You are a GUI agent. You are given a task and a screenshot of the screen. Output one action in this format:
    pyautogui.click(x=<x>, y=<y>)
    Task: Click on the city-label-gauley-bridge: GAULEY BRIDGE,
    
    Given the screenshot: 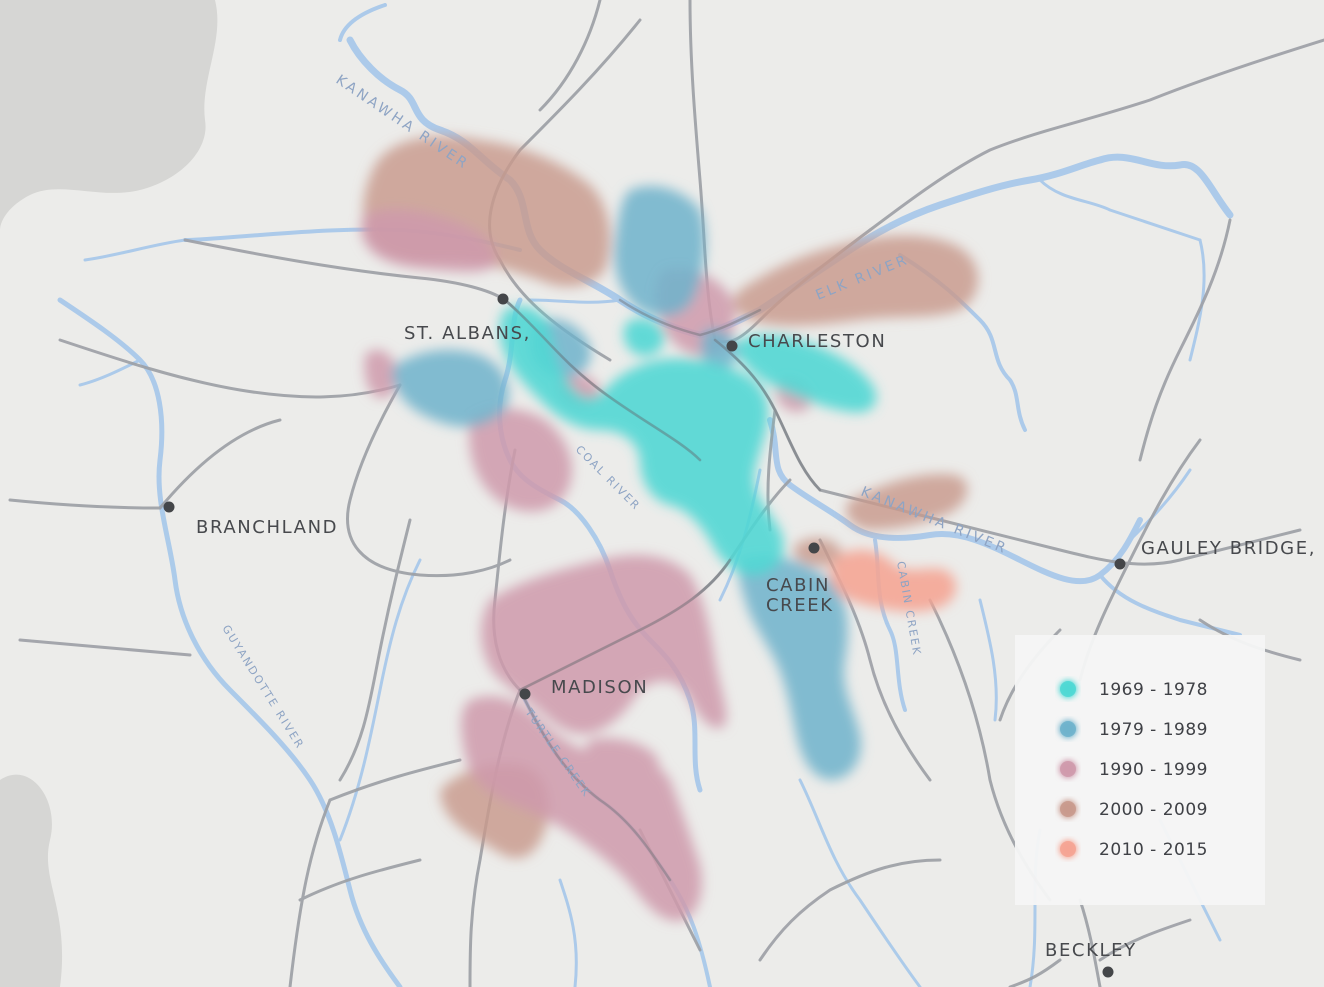 What is the action you would take?
    pyautogui.click(x=1228, y=548)
    